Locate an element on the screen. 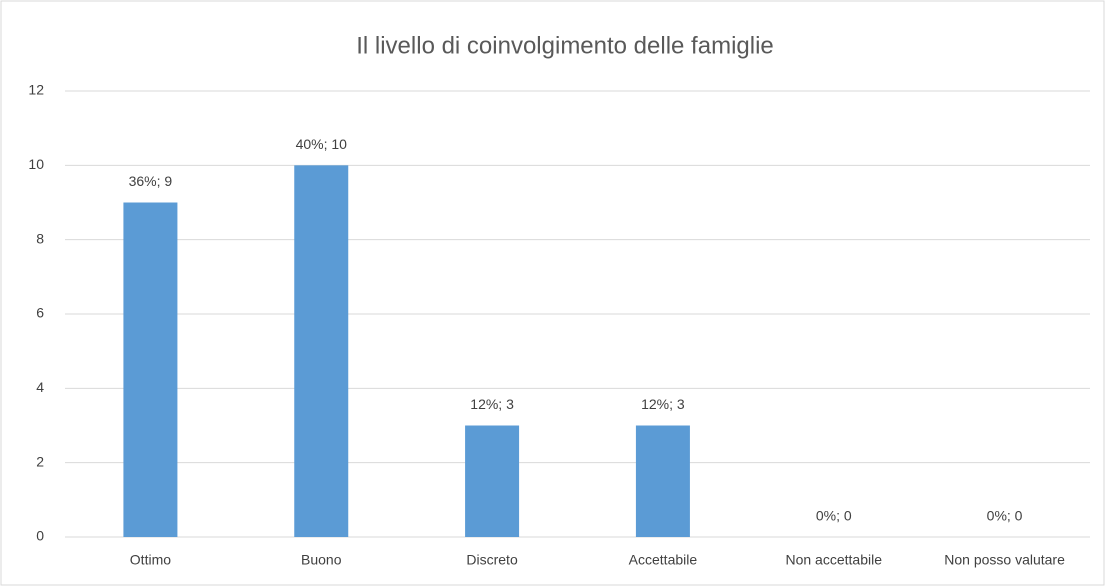  data-label: 40%; 10 is located at coordinates (322, 144).